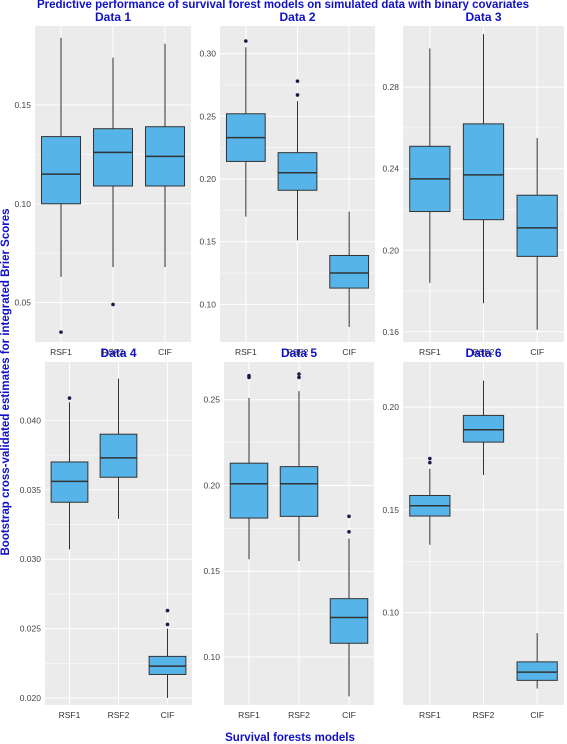  I want to click on y-tick-label: 0.025, so click(31, 629).